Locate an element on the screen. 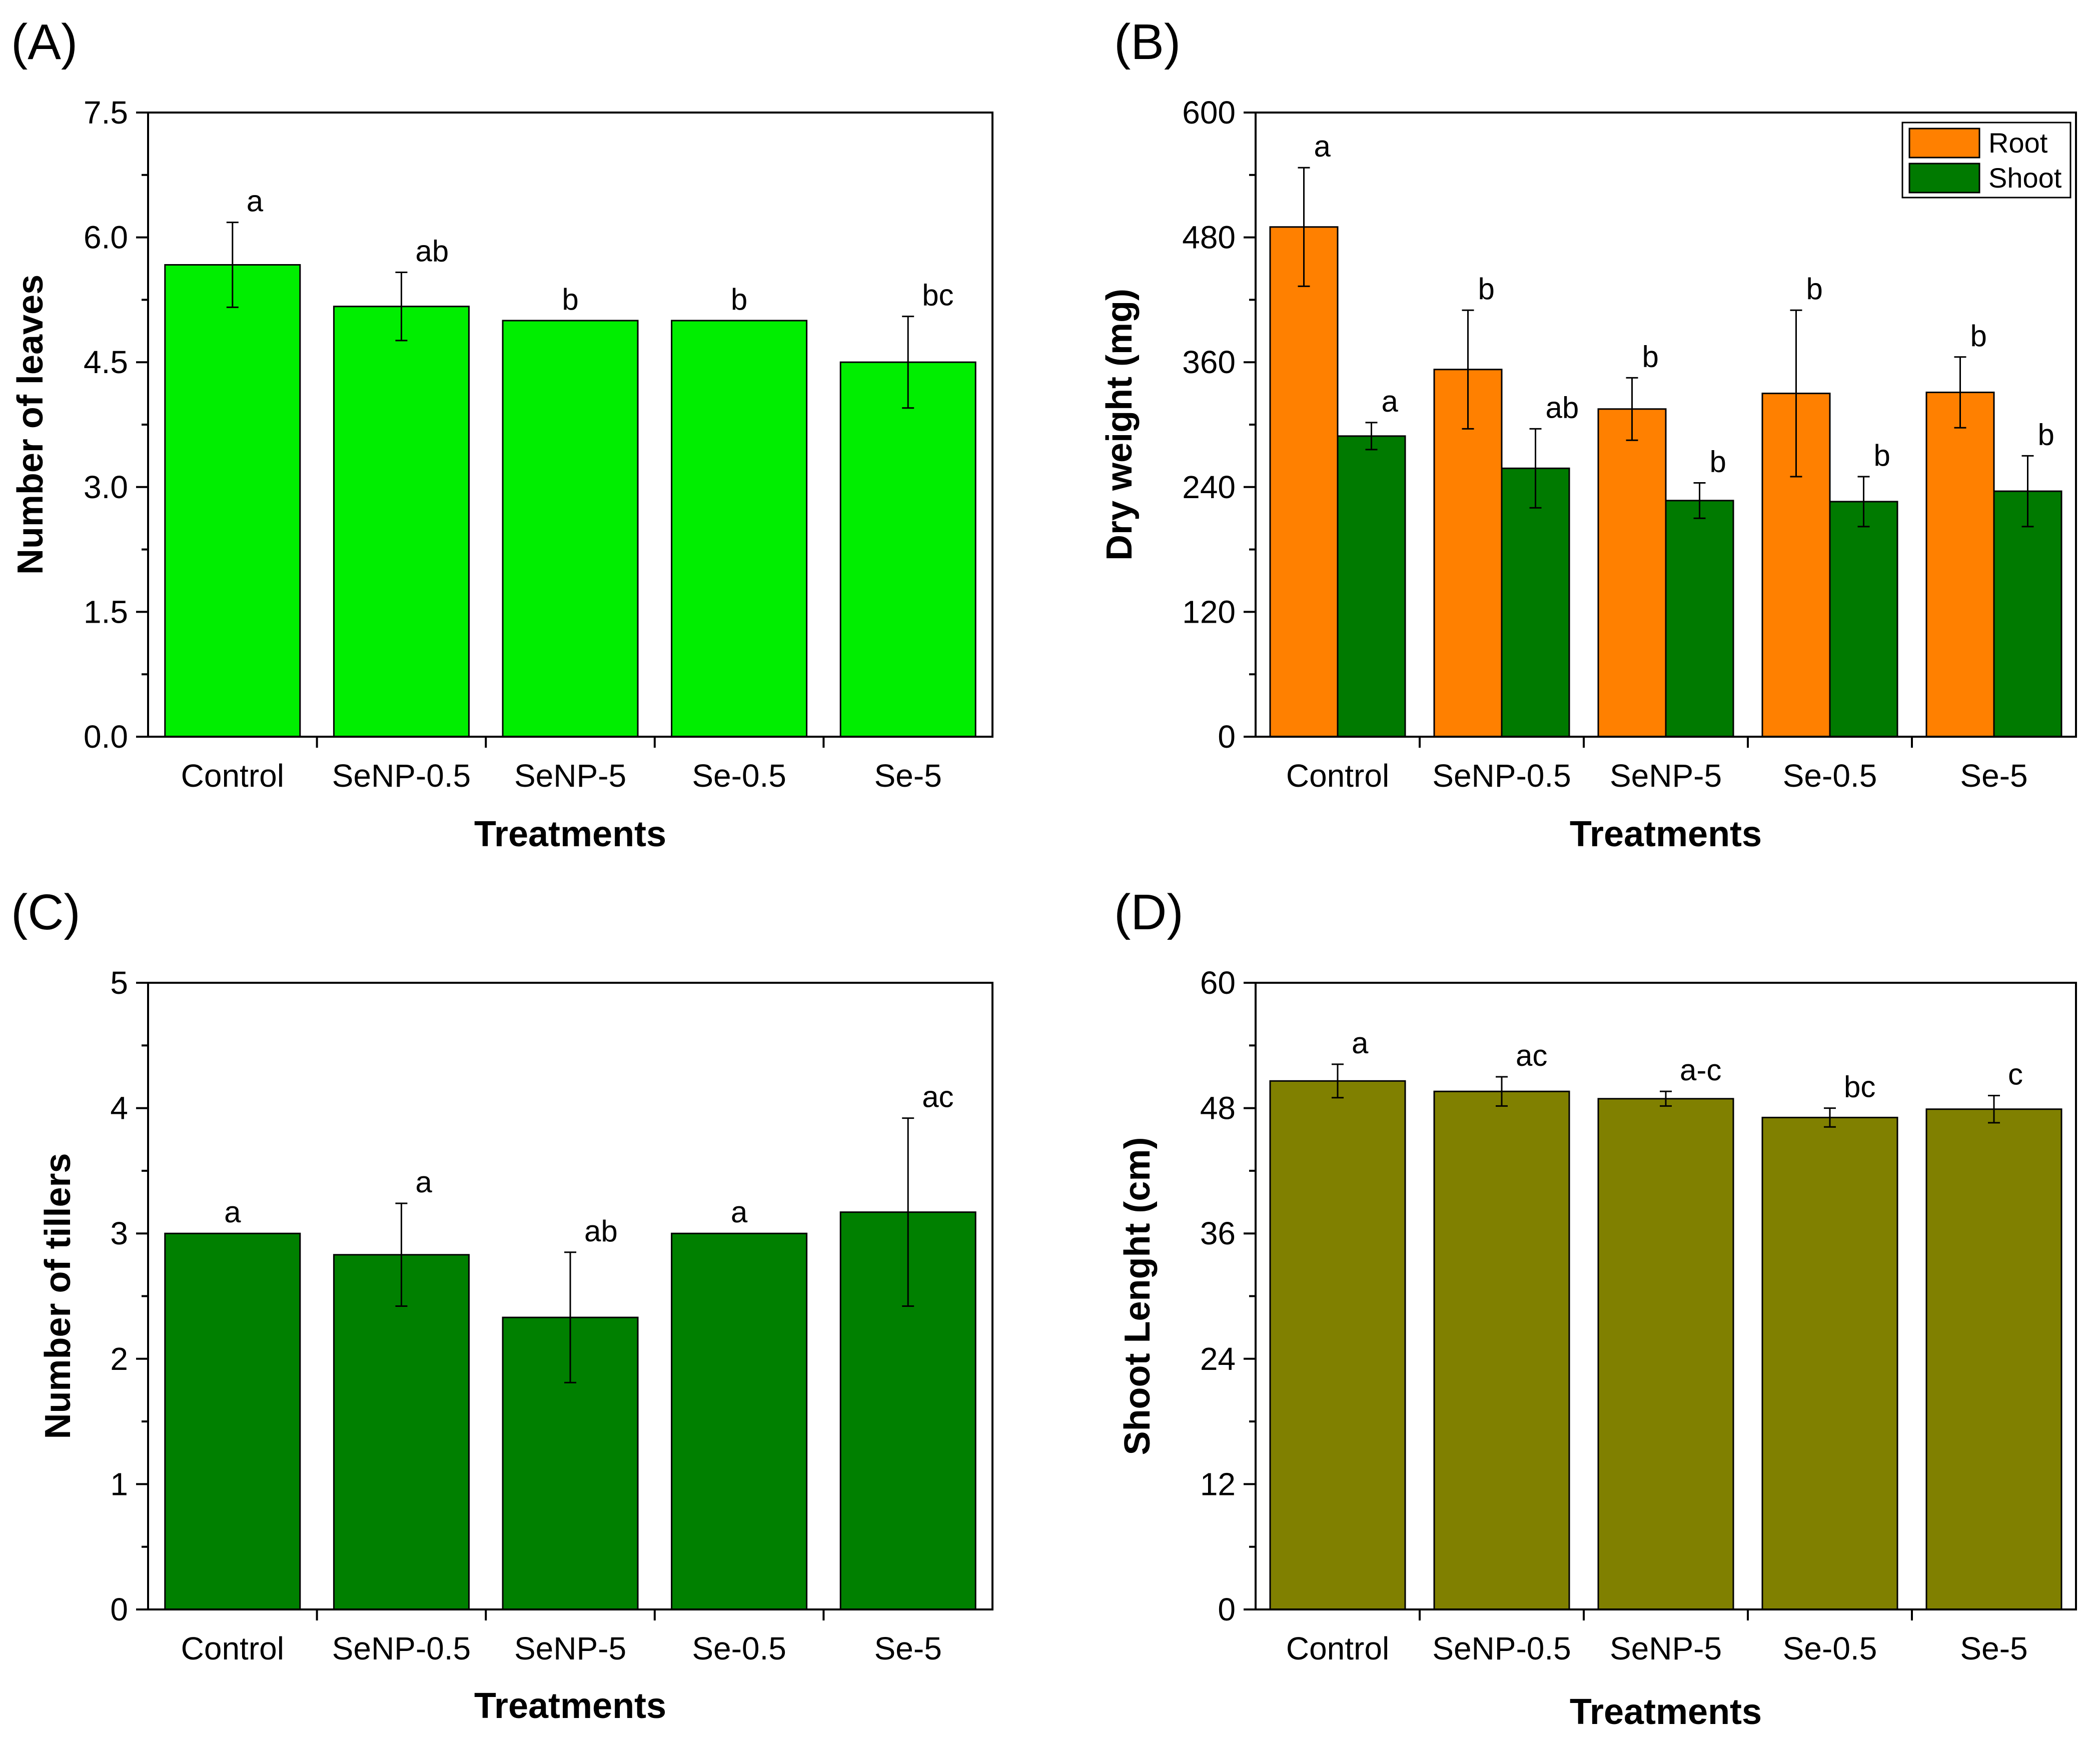 The image size is (2100, 1742). significance-label: c is located at coordinates (2015, 1074).